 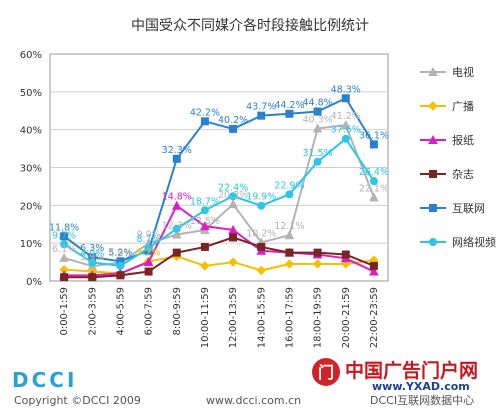 What do you see at coordinates (261, 107) in the screenshot?
I see `data-label: 43.7%` at bounding box center [261, 107].